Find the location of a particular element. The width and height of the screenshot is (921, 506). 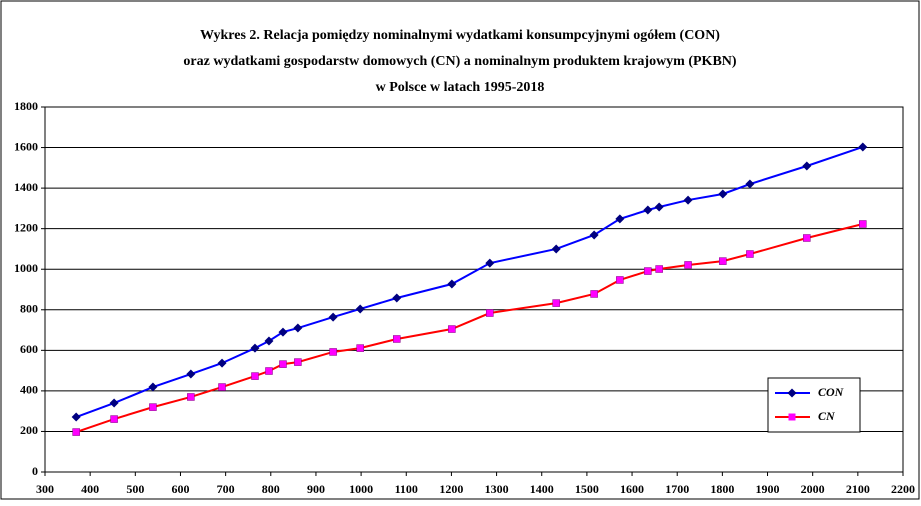

x-tick-label: 900 is located at coordinates (316, 489).